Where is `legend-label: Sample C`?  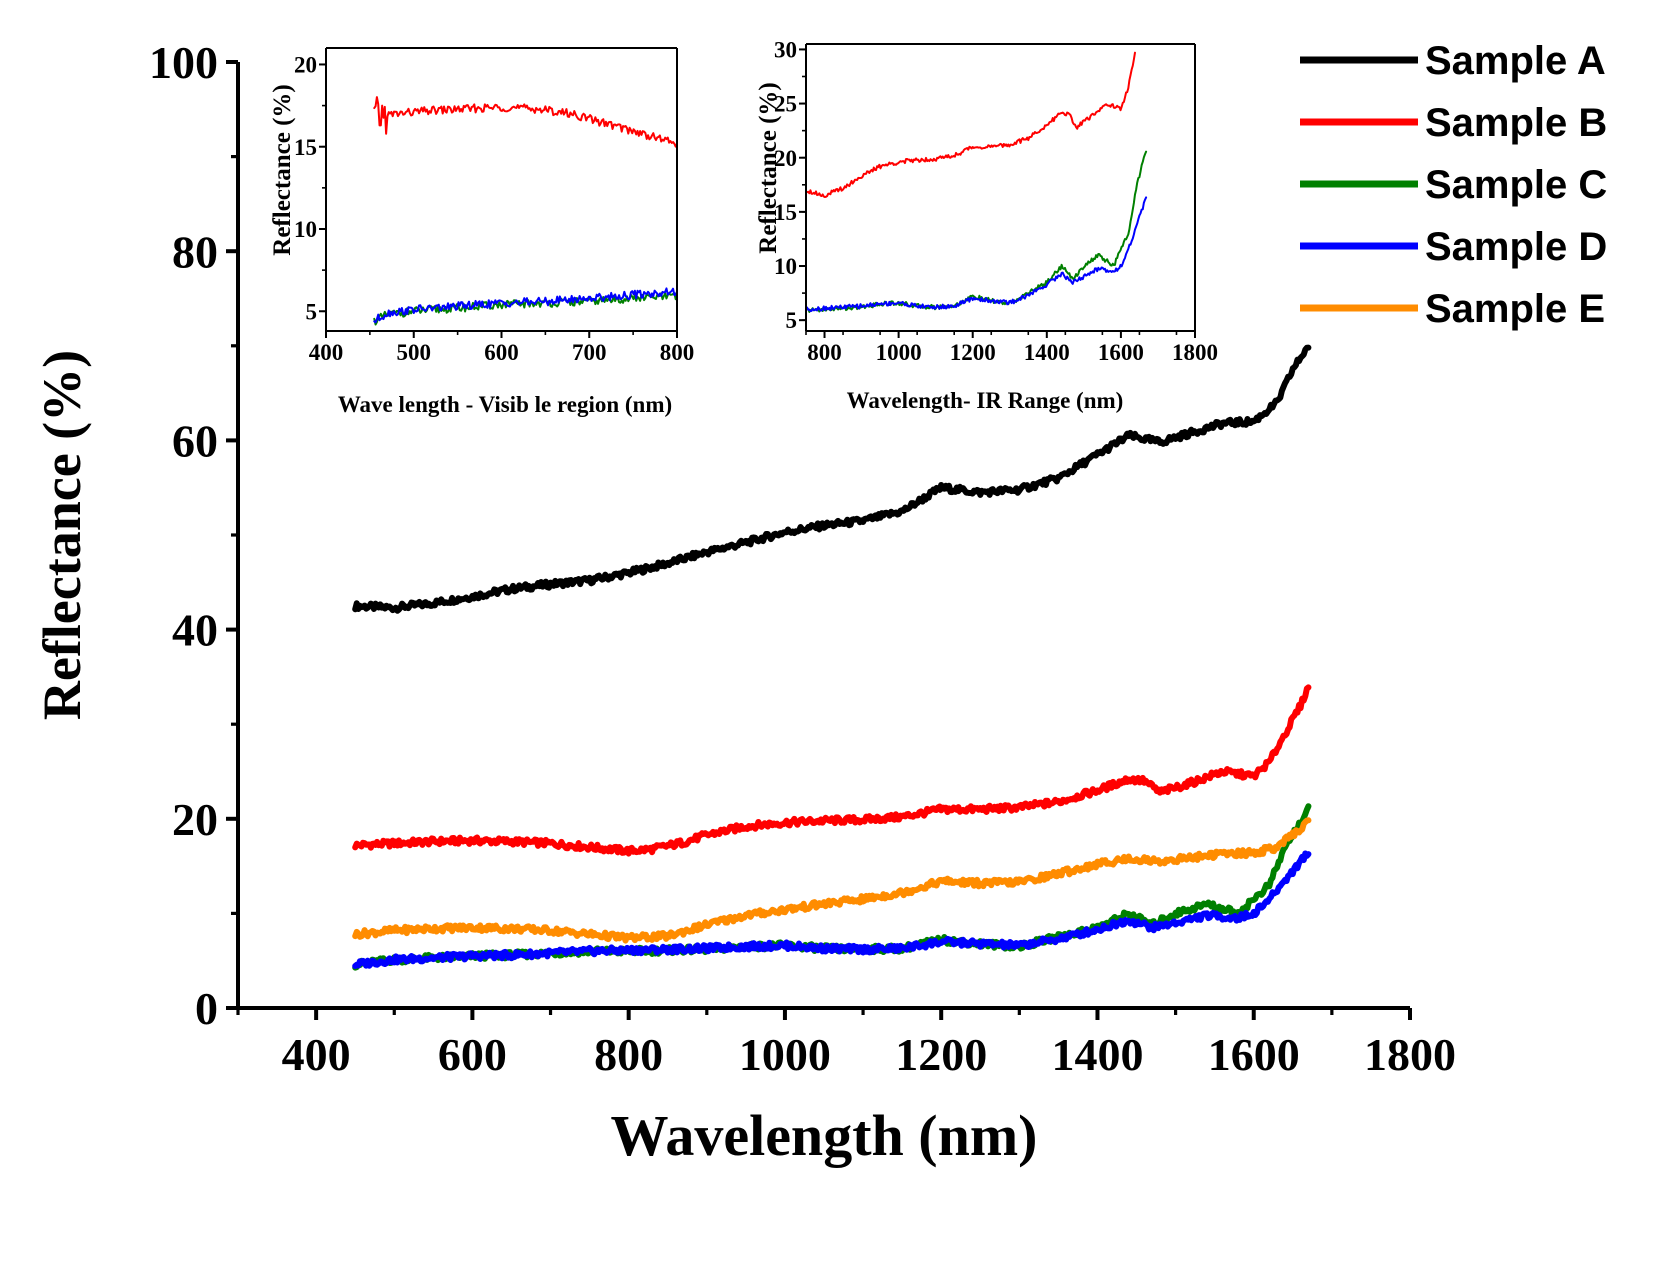
legend-label: Sample C is located at coordinates (1516, 185).